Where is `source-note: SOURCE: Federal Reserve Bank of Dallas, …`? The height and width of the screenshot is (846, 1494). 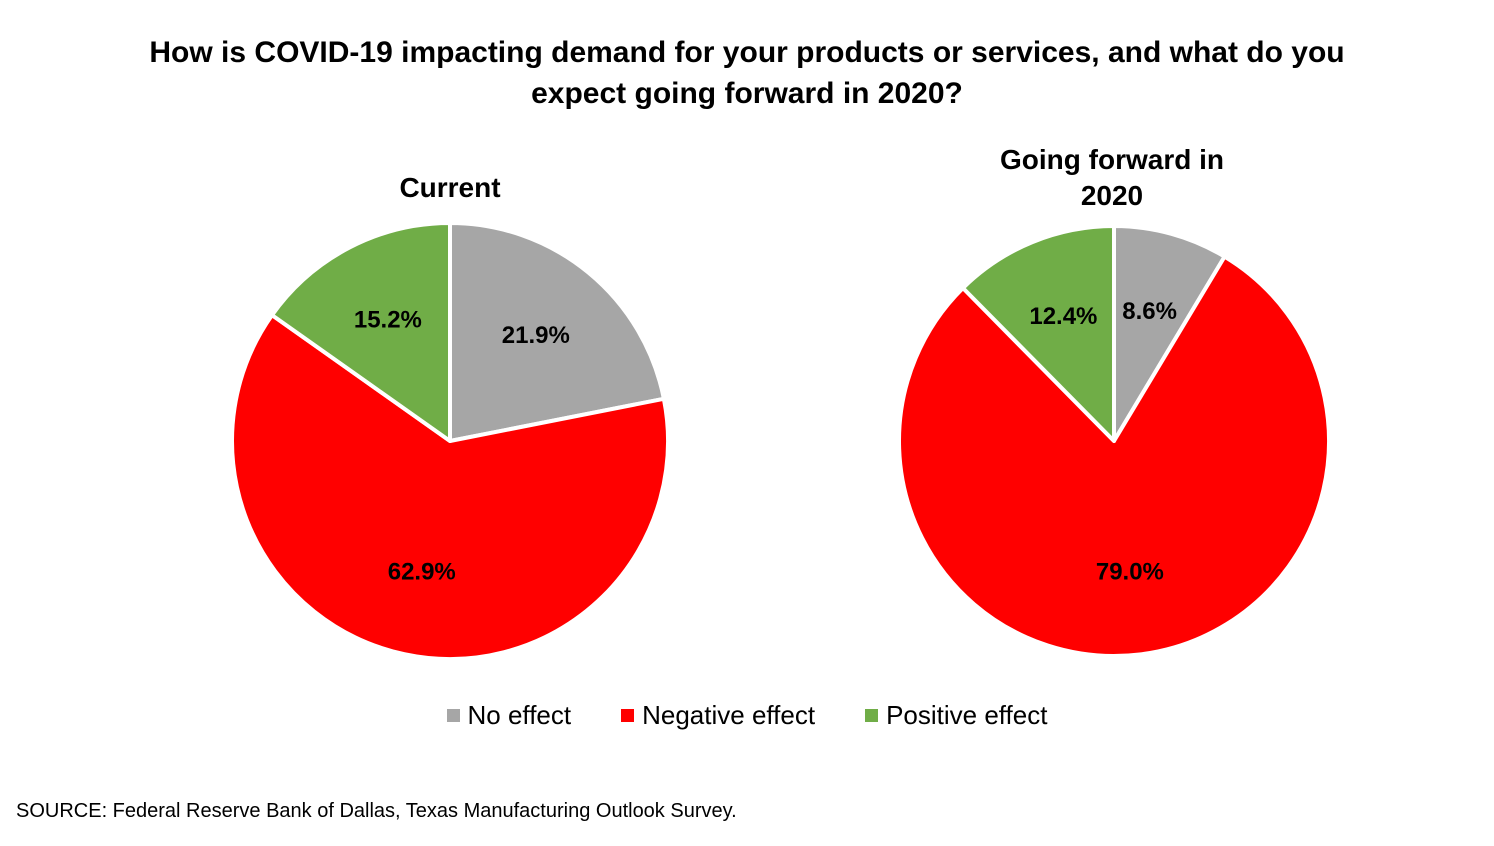
source-note: SOURCE: Federal Reserve Bank of Dallas, … is located at coordinates (376, 811).